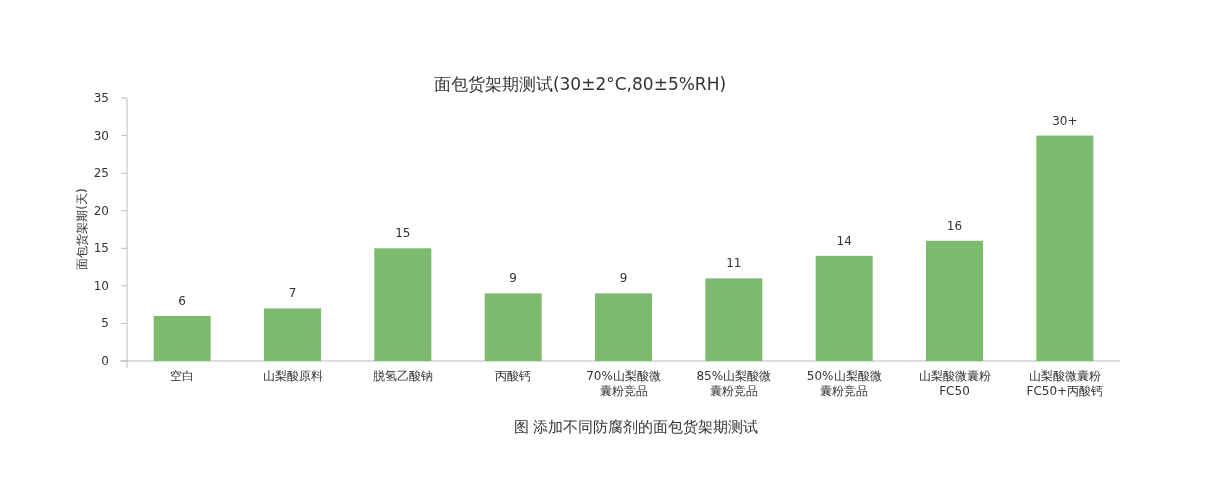 The image size is (1218, 501). What do you see at coordinates (101, 173) in the screenshot?
I see `y-tick-label: 25` at bounding box center [101, 173].